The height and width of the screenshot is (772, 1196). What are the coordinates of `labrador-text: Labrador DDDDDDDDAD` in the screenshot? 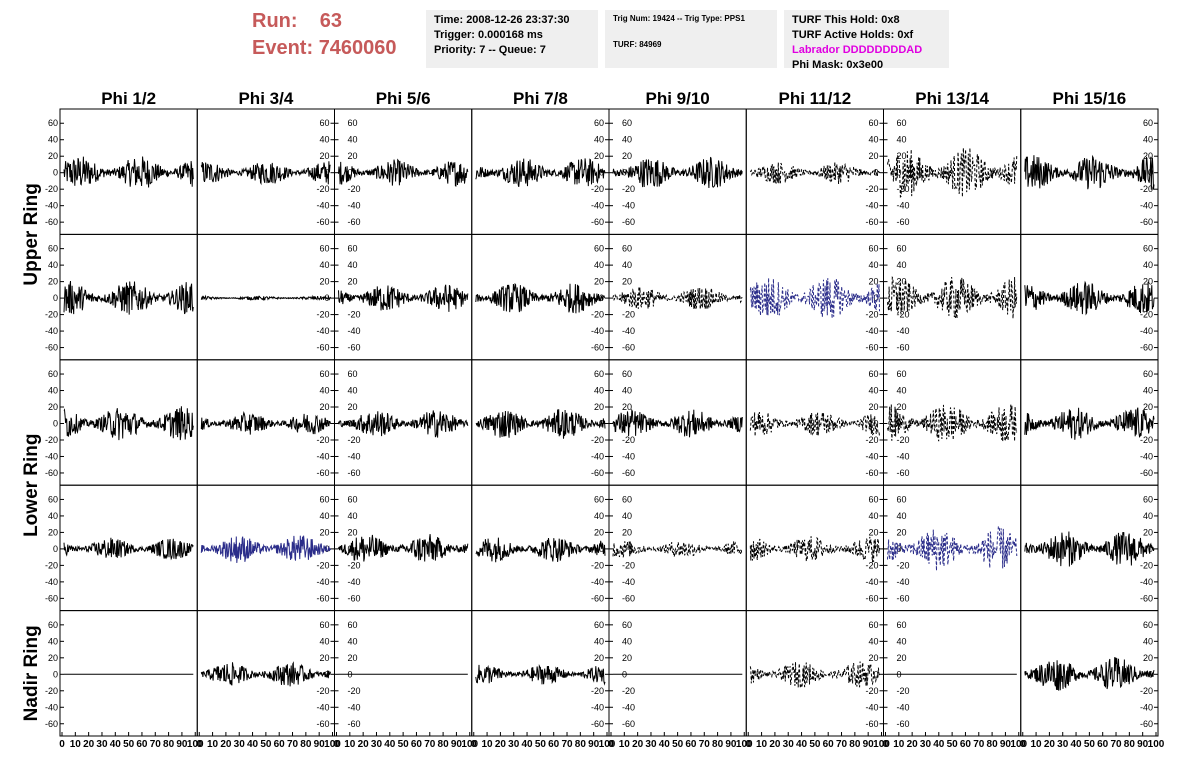 It's located at (857, 50).